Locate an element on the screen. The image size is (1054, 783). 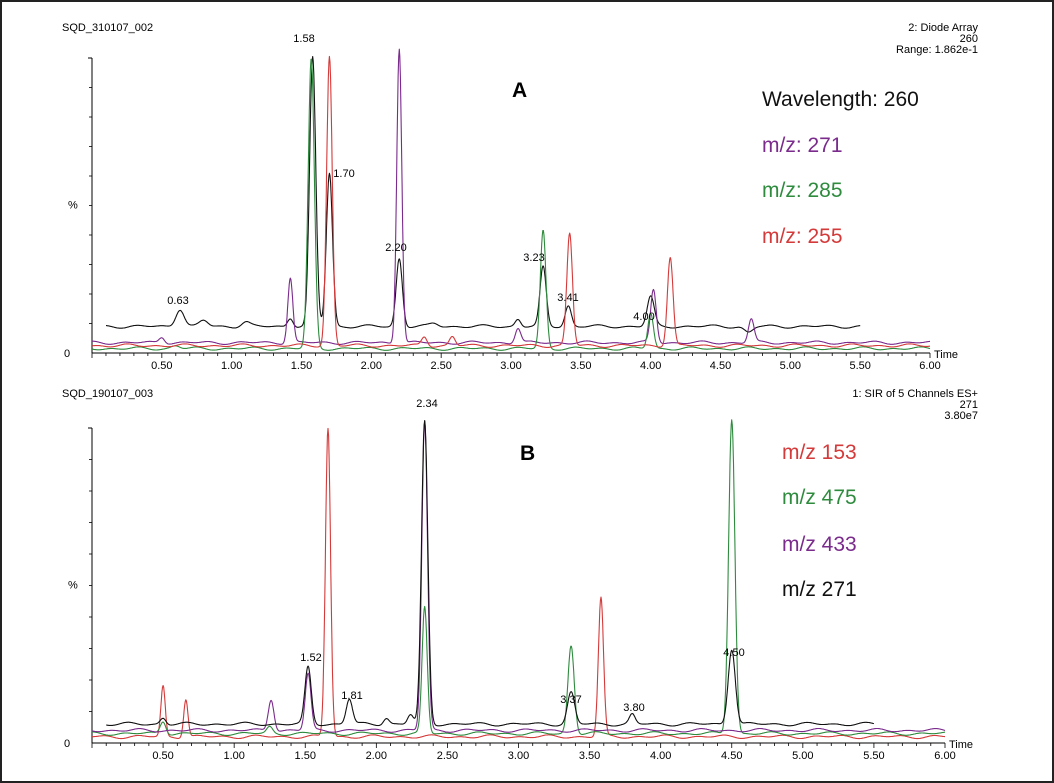
header-sample-id: SQD_310107_002 is located at coordinates (107, 28).